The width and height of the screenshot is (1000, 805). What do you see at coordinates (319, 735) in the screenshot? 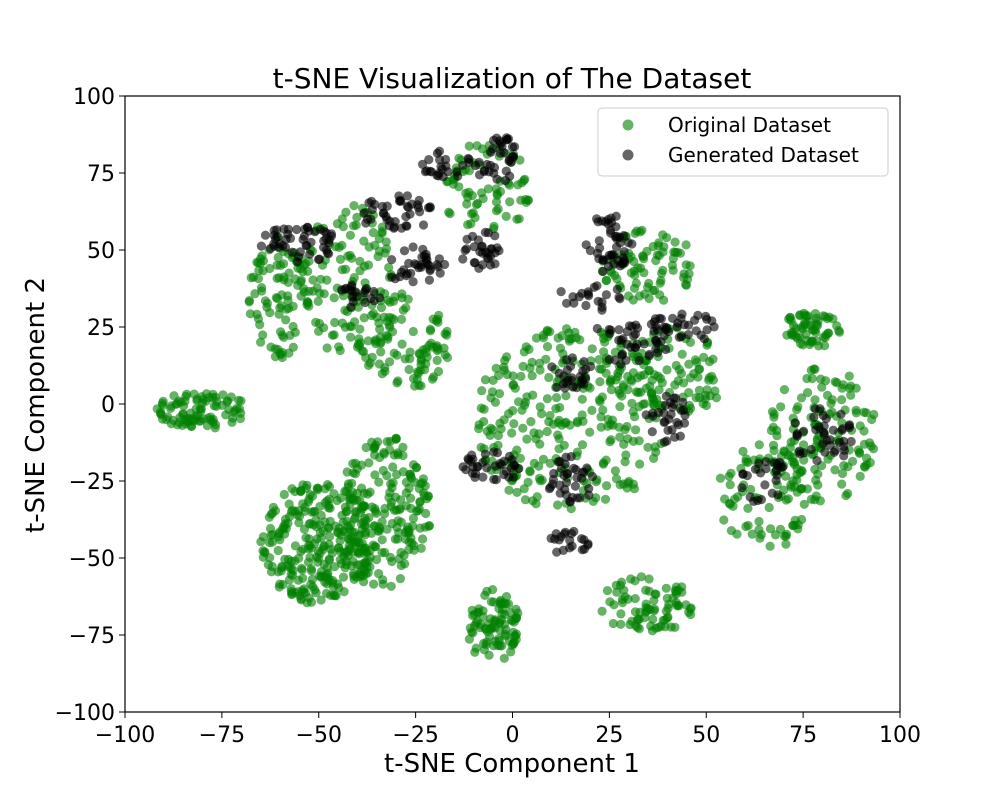
I see `x-tick-label: −50` at bounding box center [319, 735].